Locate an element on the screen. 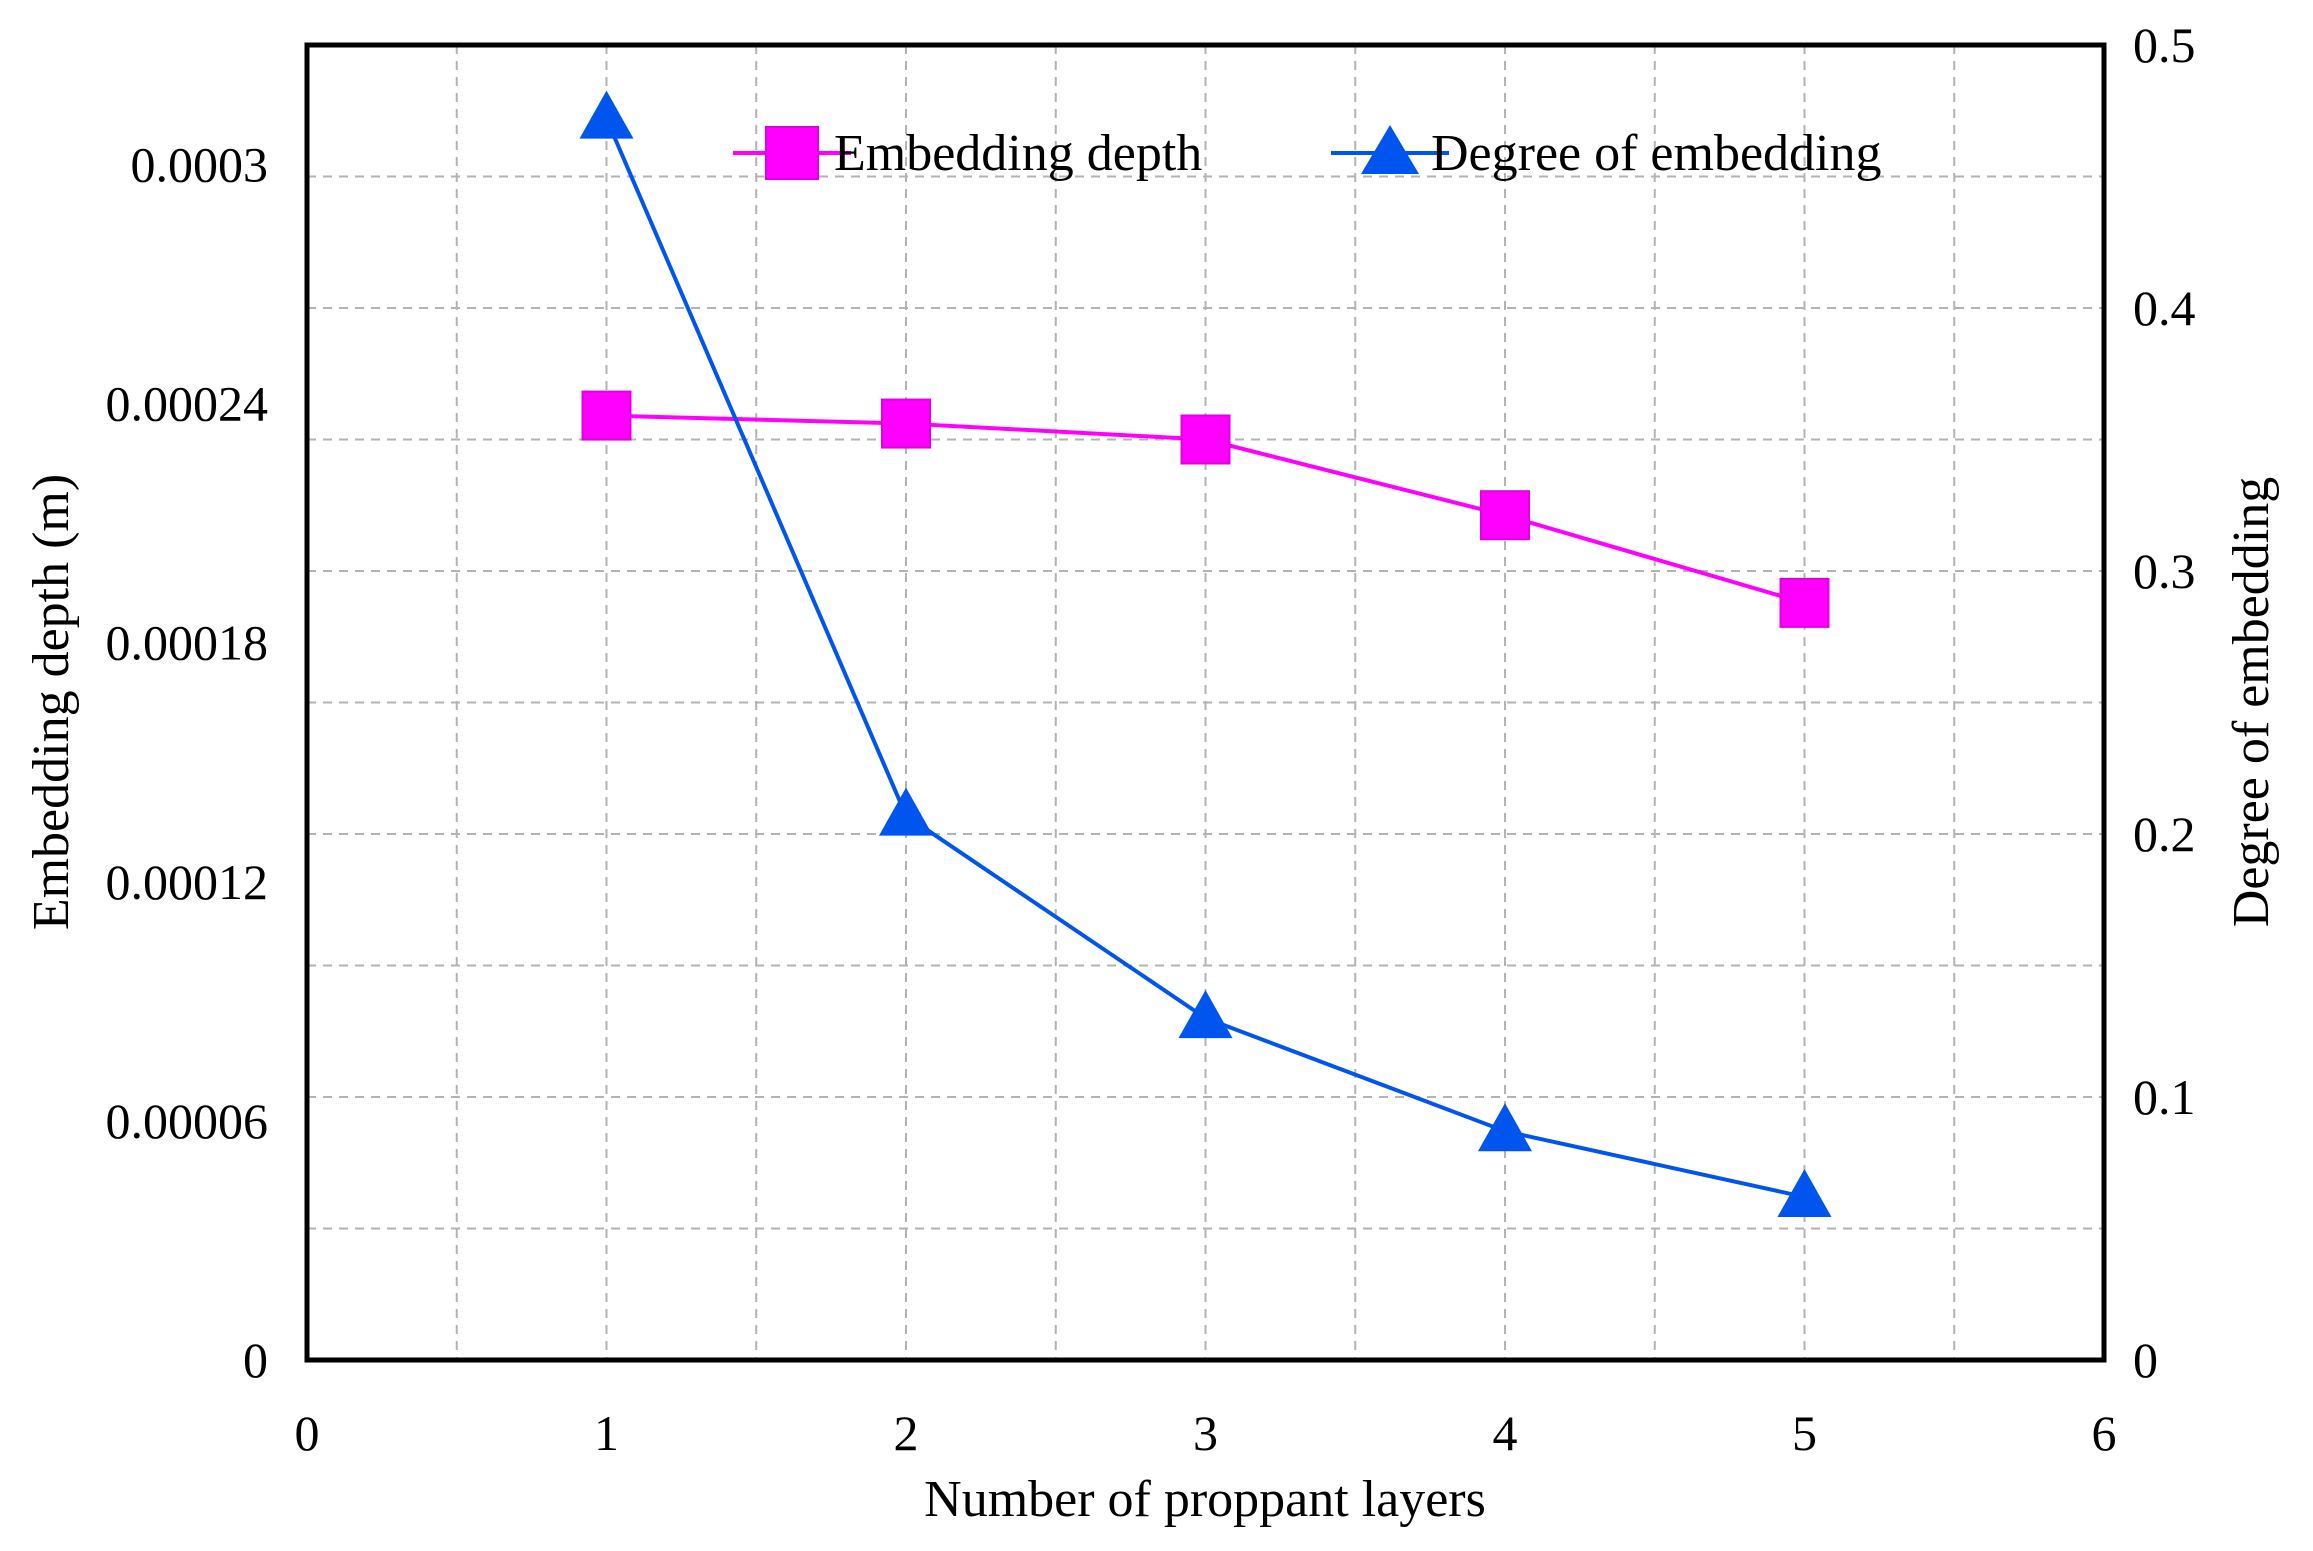 Image resolution: width=2313 pixels, height=1551 pixels. legend-marker-square-icon is located at coordinates (792, 153).